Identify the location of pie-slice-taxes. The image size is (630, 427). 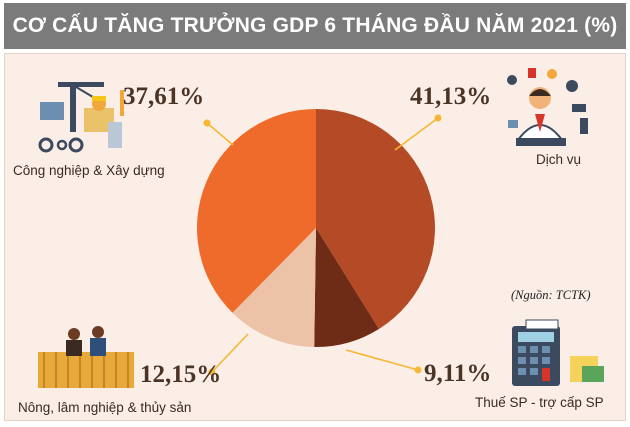
(346, 288).